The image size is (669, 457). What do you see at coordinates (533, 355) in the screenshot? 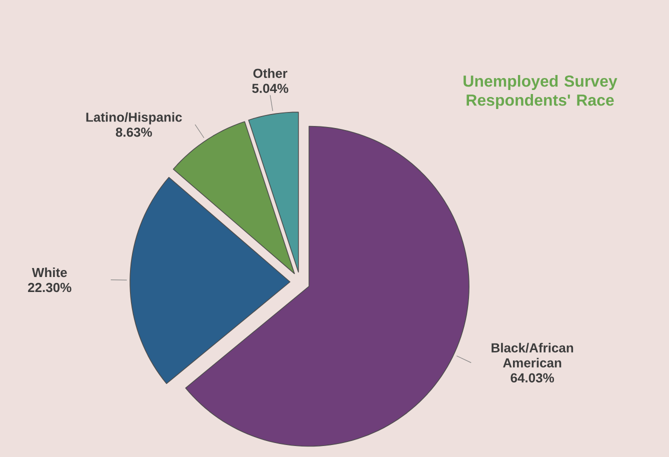
I see `slice-label: Black/African American` at bounding box center [533, 355].